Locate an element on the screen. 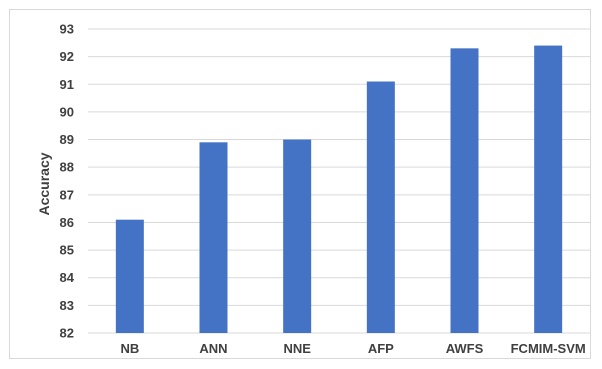  y-tick-label: 89 is located at coordinates (67, 139).